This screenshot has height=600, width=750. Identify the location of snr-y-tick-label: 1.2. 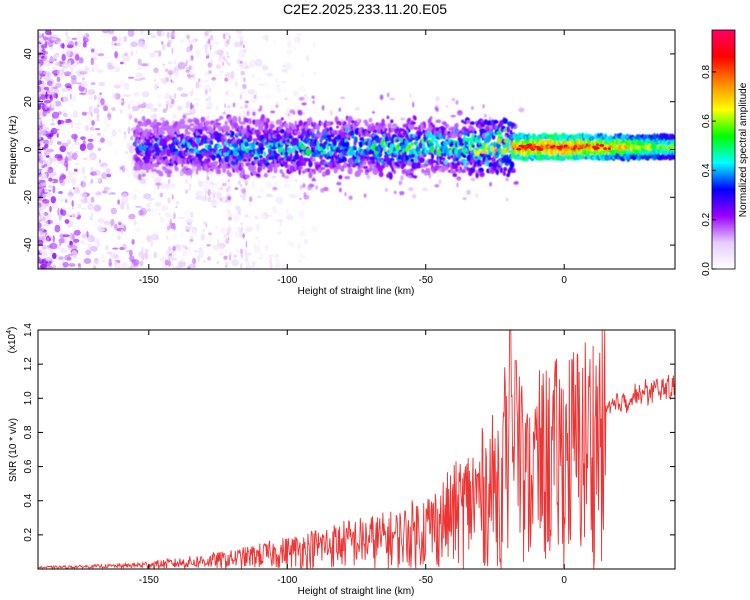
(28, 364).